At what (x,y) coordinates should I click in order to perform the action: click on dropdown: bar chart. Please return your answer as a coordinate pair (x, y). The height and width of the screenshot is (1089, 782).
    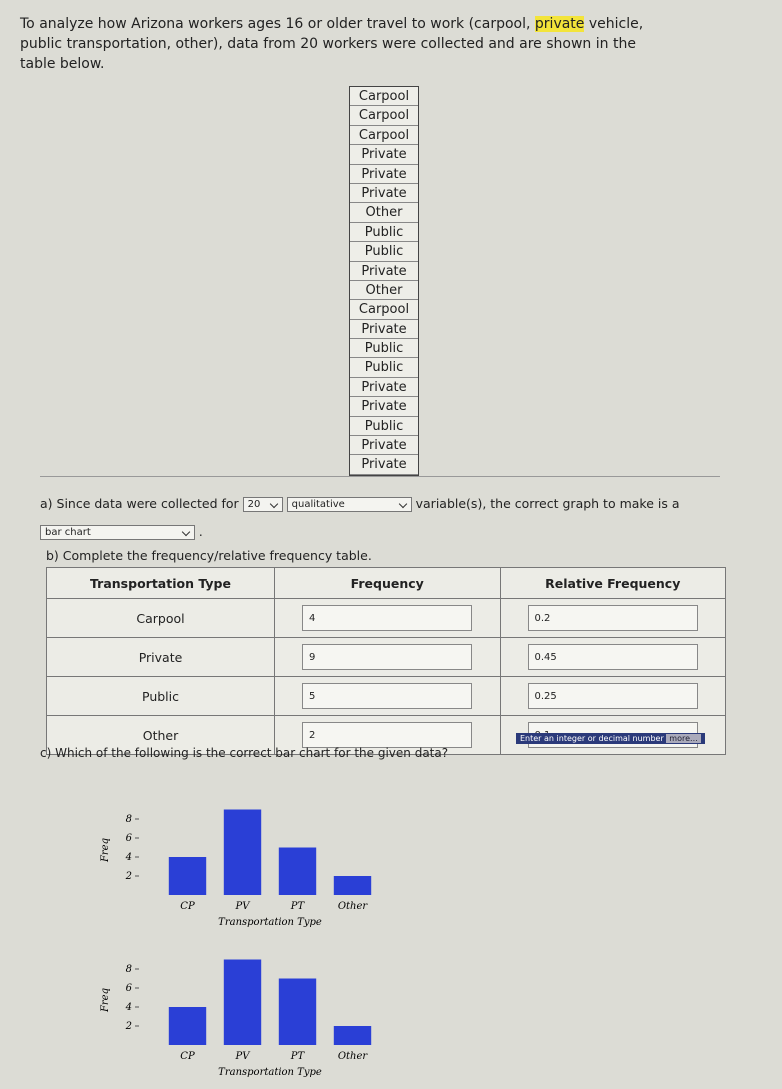
    Looking at the image, I should click on (117, 532).